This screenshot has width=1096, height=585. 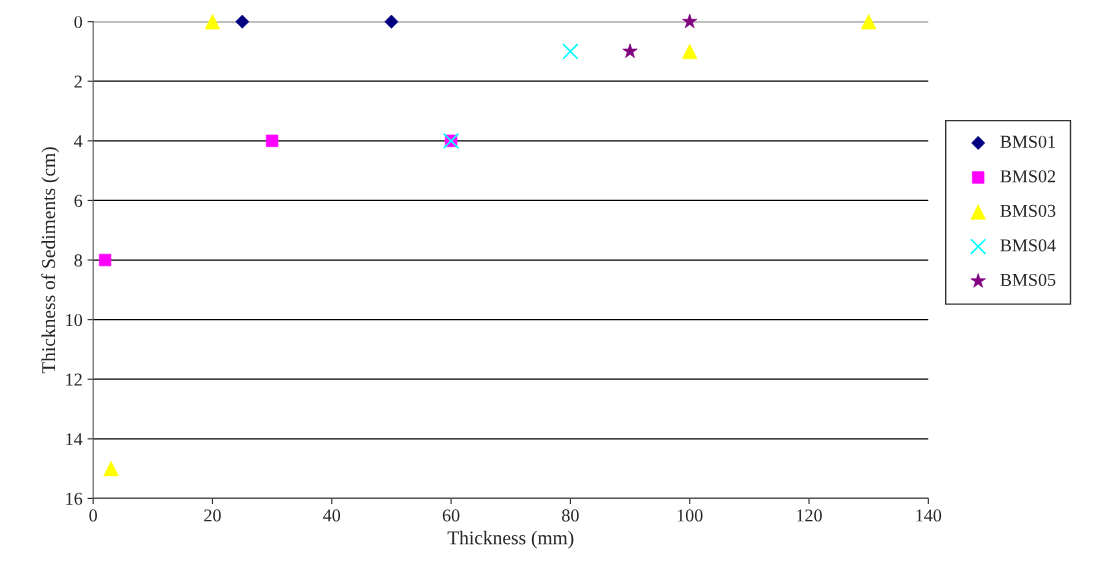 What do you see at coordinates (1028, 210) in the screenshot?
I see `legend-label: BMS03` at bounding box center [1028, 210].